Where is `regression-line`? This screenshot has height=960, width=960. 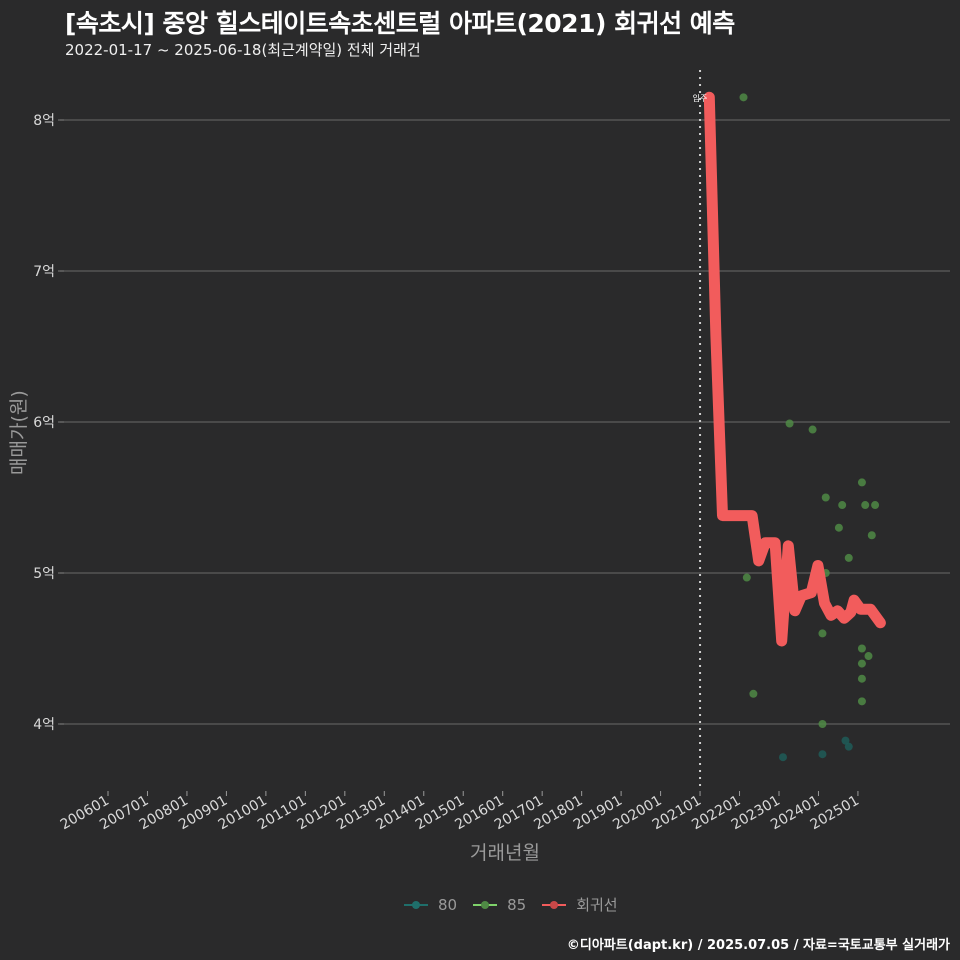 regression-line is located at coordinates (794, 369).